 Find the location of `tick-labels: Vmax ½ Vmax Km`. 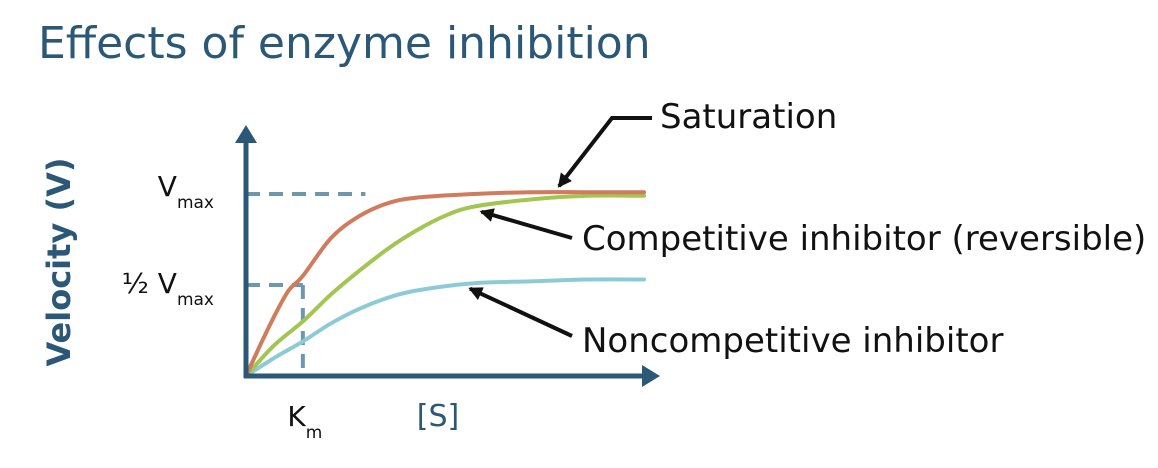

tick-labels: Vmax ½ Vmax Km is located at coordinates (222, 306).